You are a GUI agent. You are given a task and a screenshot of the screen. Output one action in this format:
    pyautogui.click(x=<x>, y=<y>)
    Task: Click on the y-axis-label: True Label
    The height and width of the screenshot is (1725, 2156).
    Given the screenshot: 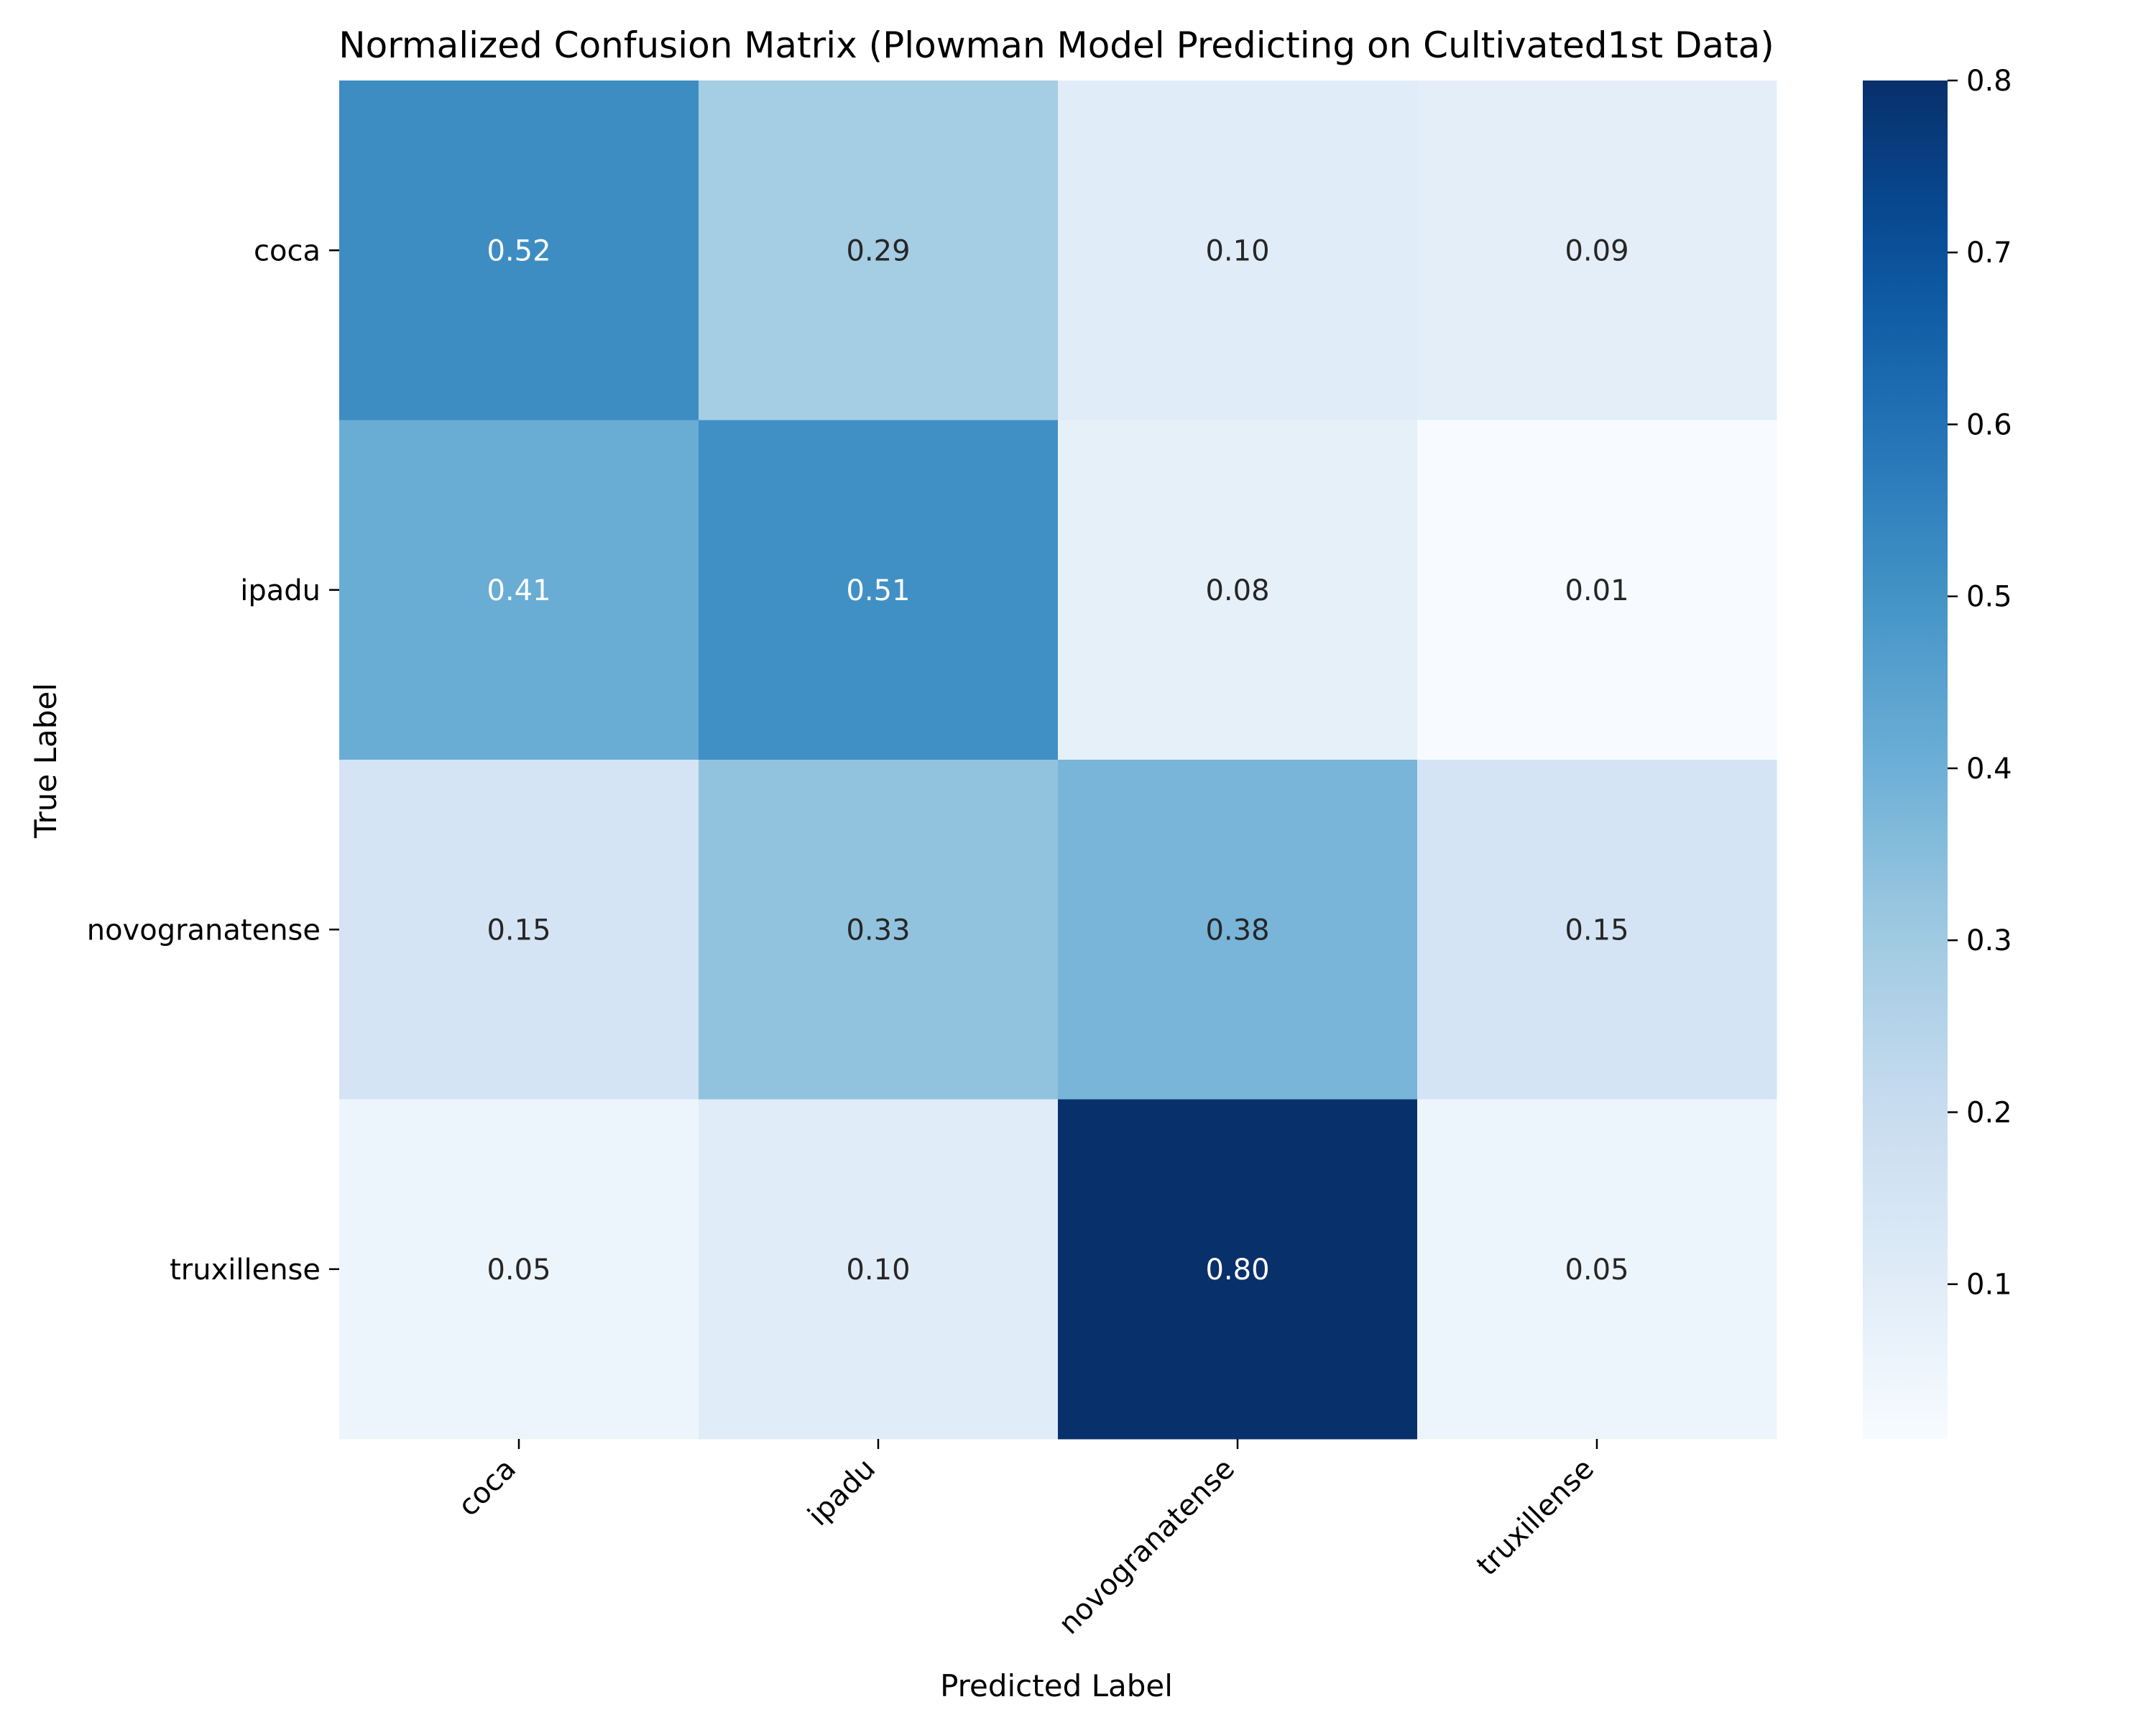 What is the action you would take?
    pyautogui.click(x=45, y=761)
    